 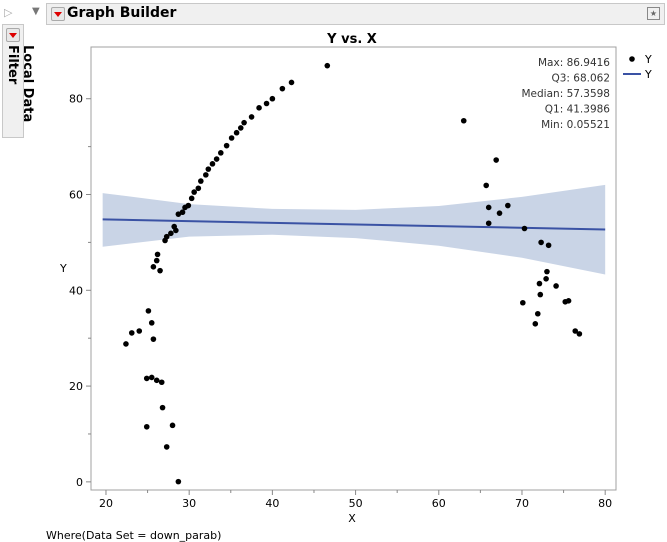 I want to click on where-clause: Where(Data Set = down_parab), so click(x=133, y=535).